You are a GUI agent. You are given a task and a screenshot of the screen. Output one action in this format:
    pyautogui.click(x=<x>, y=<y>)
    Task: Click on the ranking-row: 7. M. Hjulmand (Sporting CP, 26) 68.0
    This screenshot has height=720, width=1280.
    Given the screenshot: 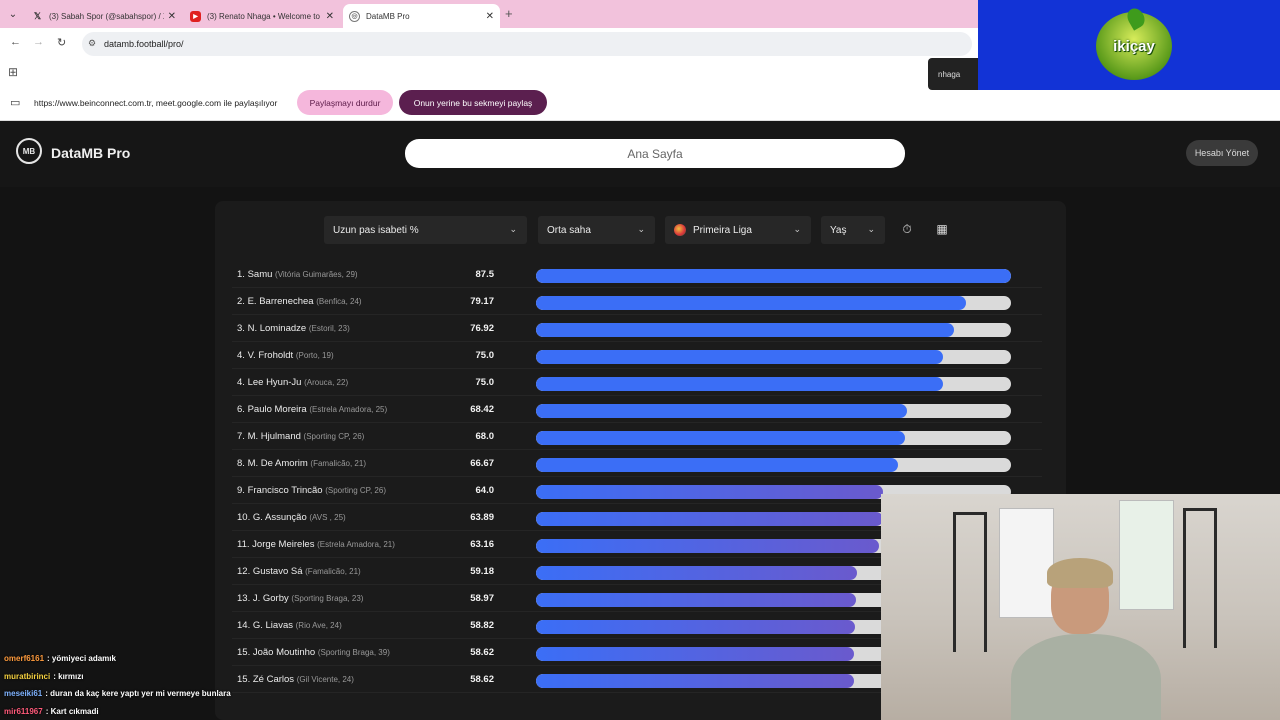 What is the action you would take?
    pyautogui.click(x=637, y=436)
    